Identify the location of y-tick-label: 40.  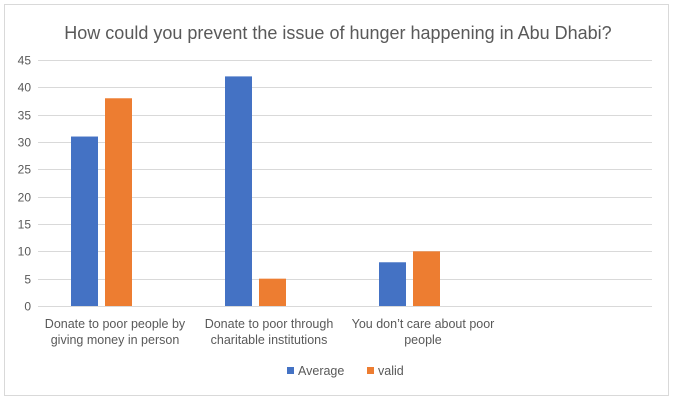
(25, 88).